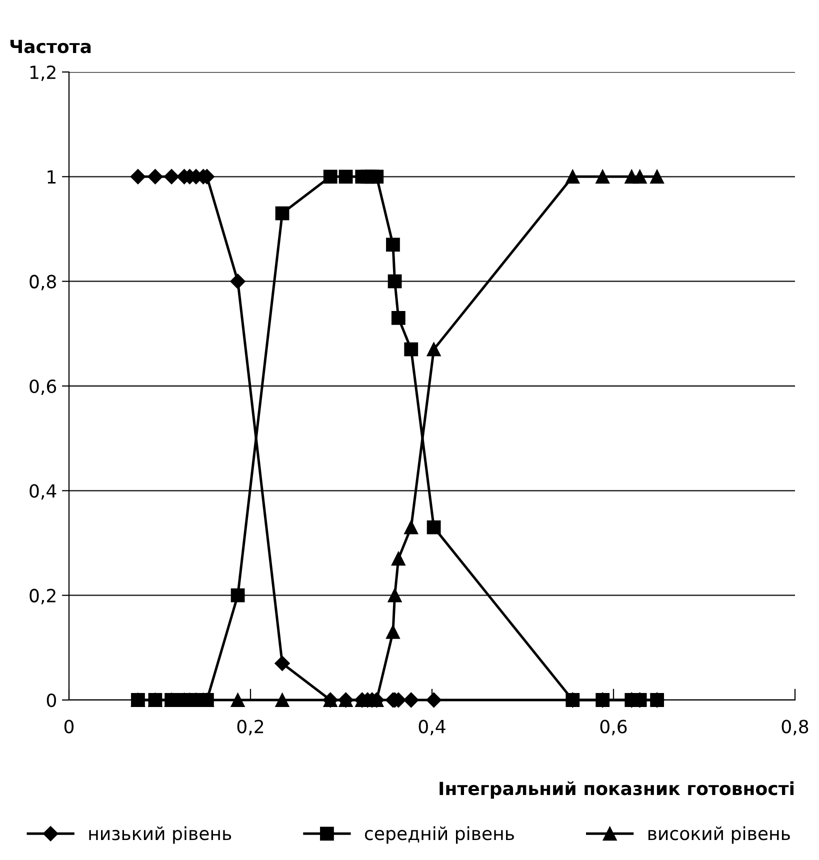  What do you see at coordinates (613, 728) in the screenshot?
I see `x-tick-label: 0,6` at bounding box center [613, 728].